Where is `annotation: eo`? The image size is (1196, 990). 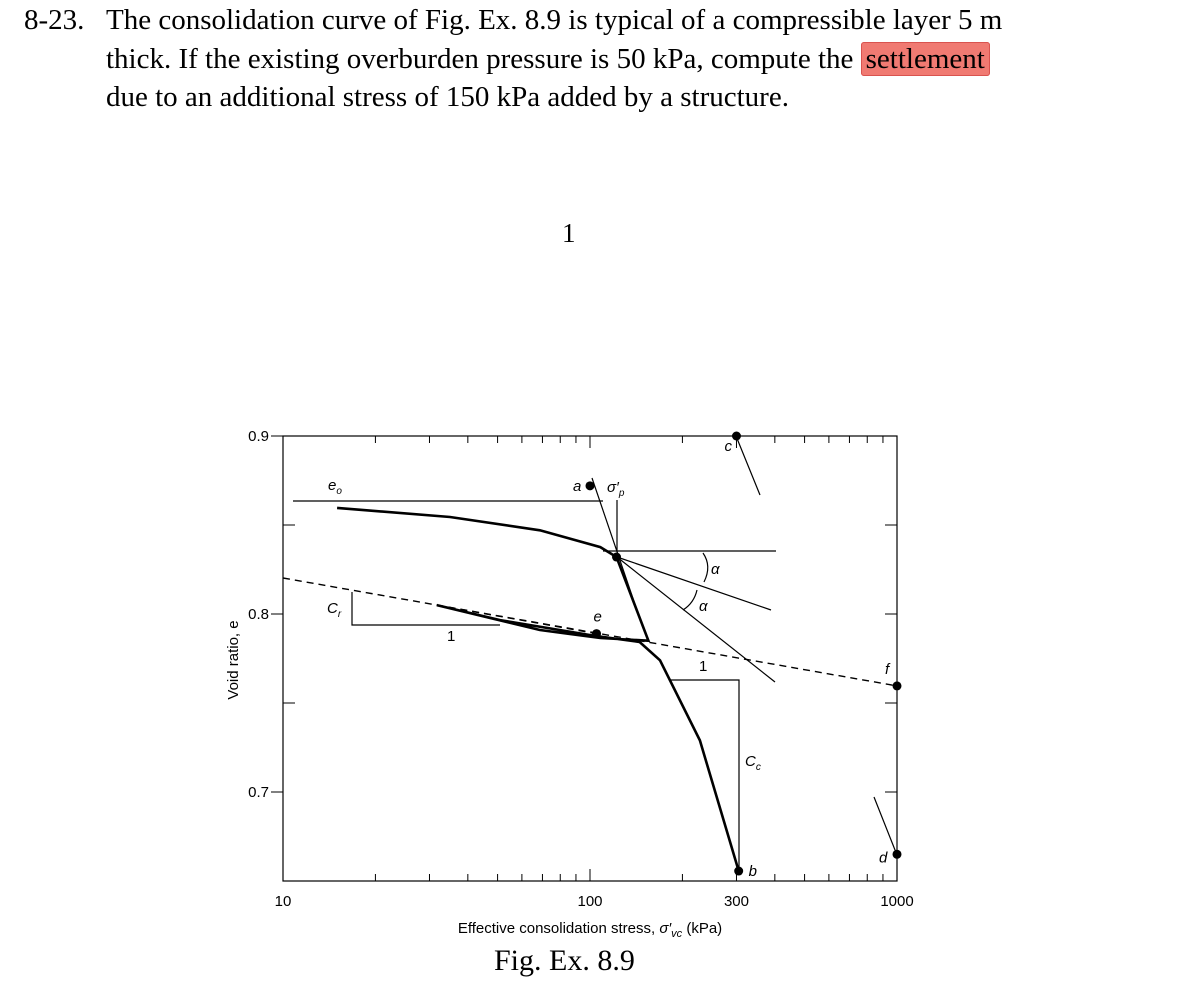 annotation: eo is located at coordinates (335, 487).